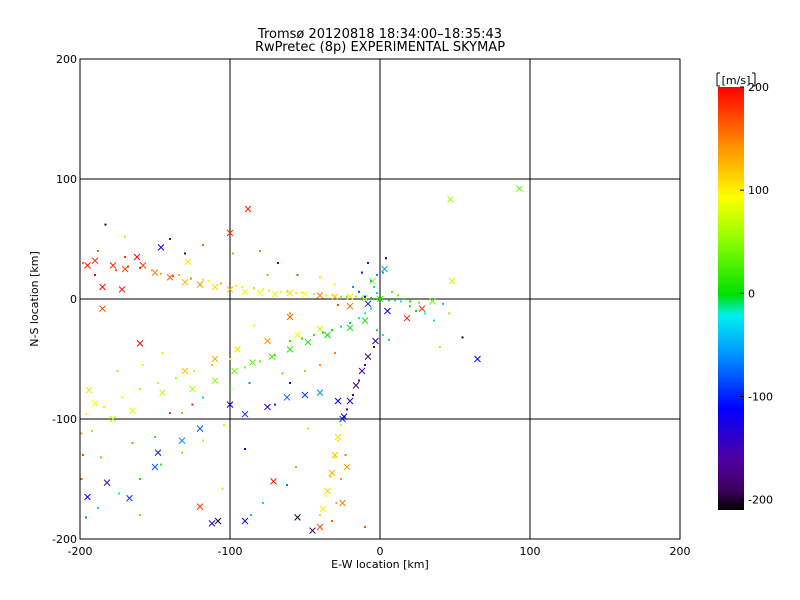 This screenshot has width=800, height=600. I want to click on y-tick-label: -200, so click(64, 539).